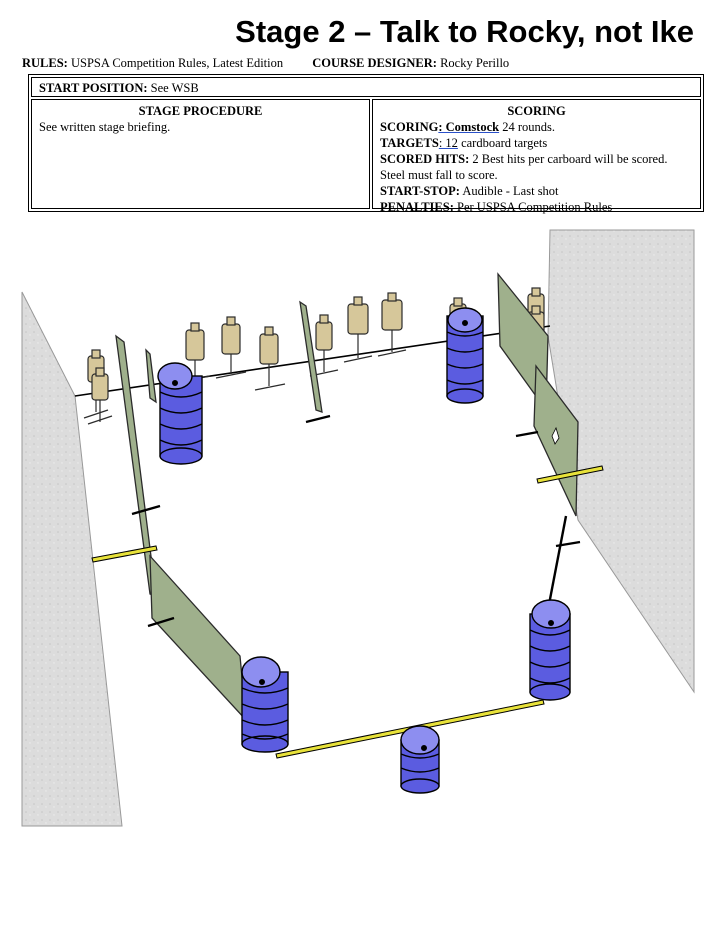 The image size is (726, 936). I want to click on designer-value: Rocky Perillo, so click(475, 63).